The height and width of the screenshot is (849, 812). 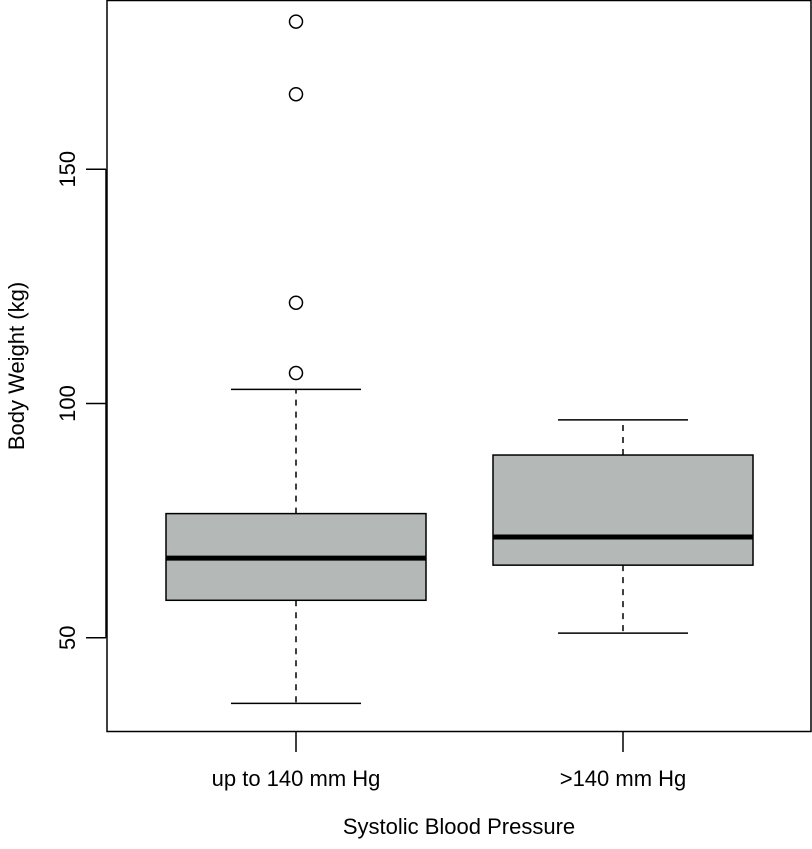 What do you see at coordinates (16, 366) in the screenshot?
I see `y-axis-title: Body Weight (kg)` at bounding box center [16, 366].